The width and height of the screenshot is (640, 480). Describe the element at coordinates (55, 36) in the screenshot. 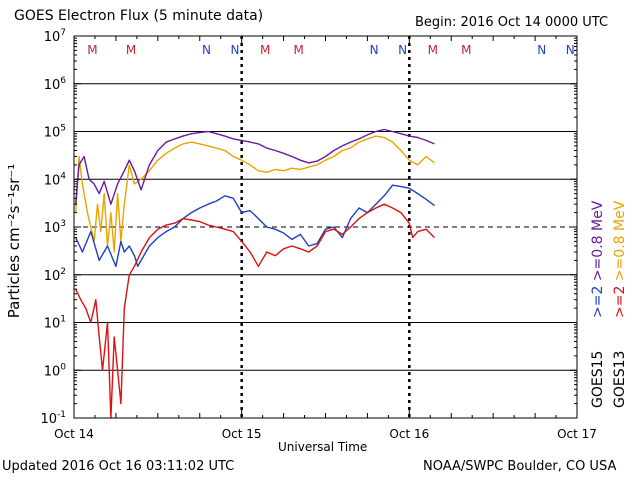

I see `y-tick-label: 10⁷` at that location.